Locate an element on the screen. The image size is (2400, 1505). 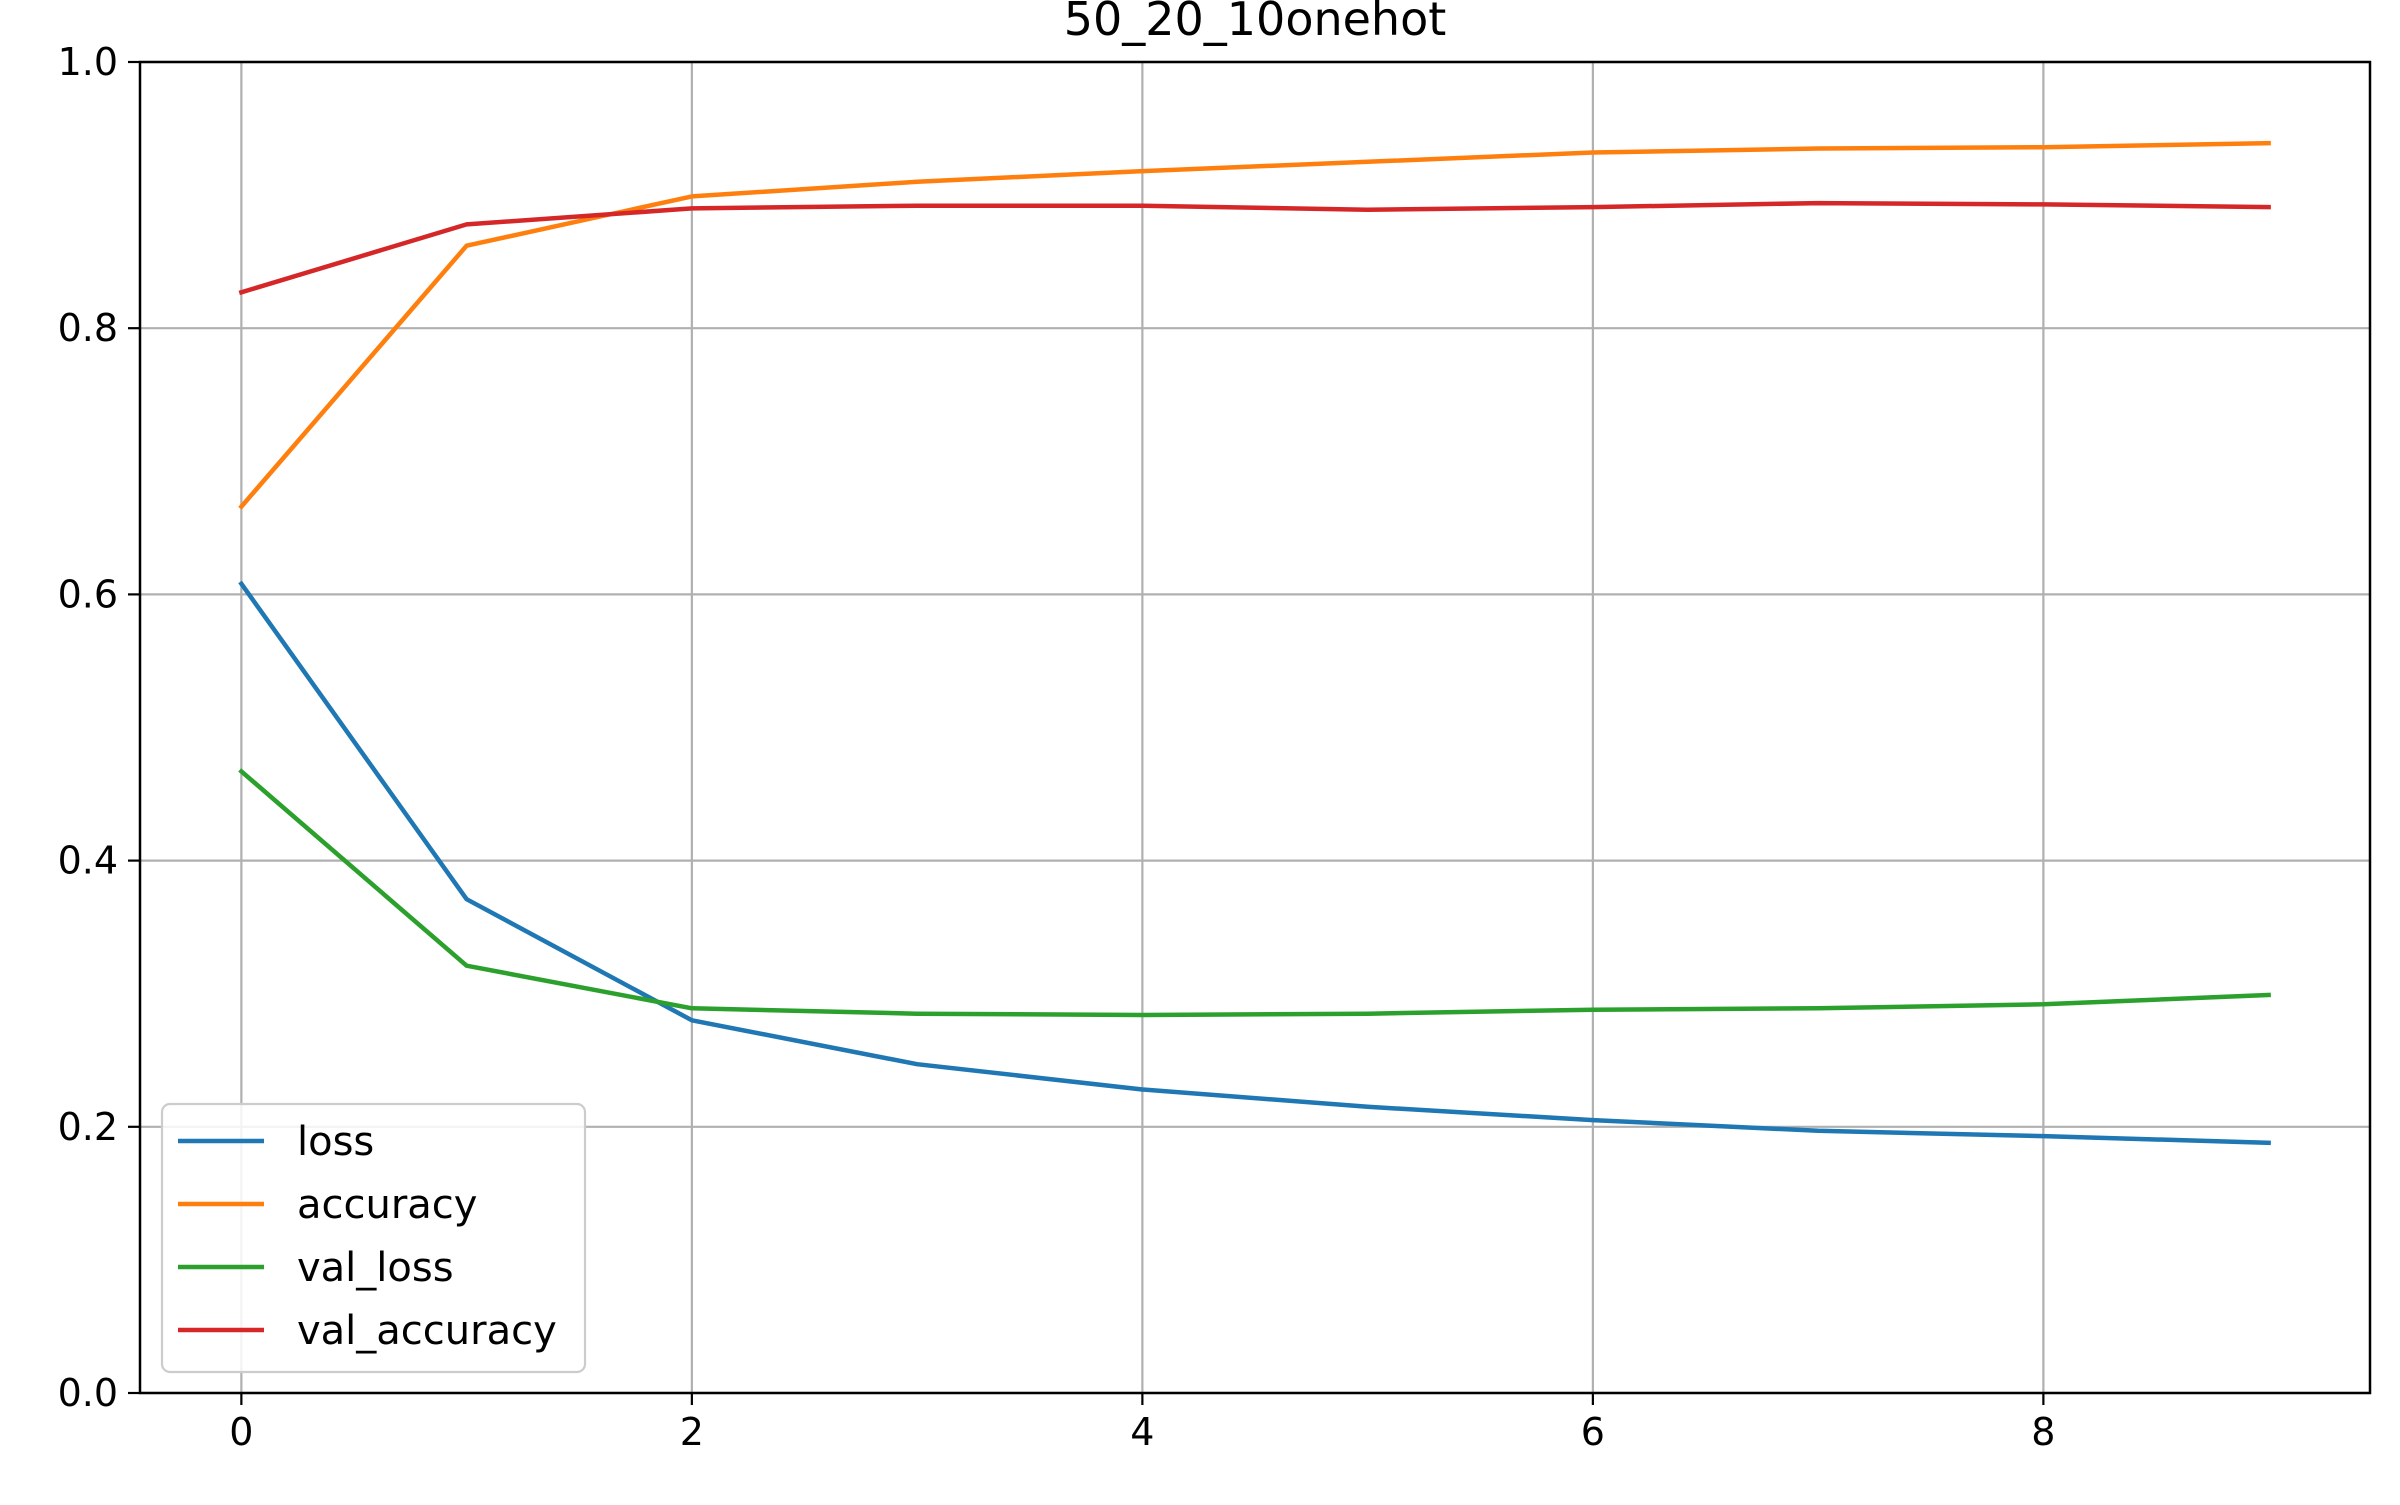
legend-label-loss: loss is located at coordinates (335, 1142).